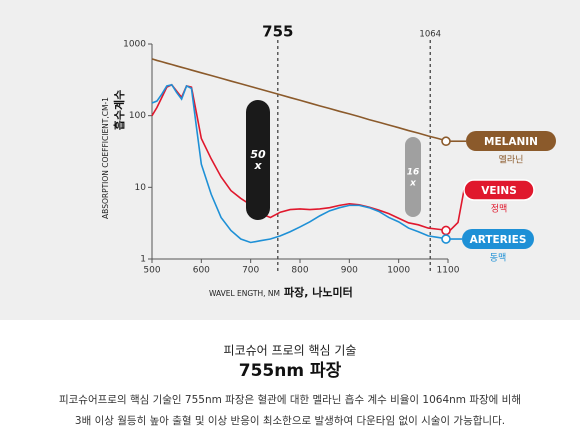 The image size is (580, 445). What do you see at coordinates (258, 154) in the screenshot?
I see `ratio-label: 50` at bounding box center [258, 154].